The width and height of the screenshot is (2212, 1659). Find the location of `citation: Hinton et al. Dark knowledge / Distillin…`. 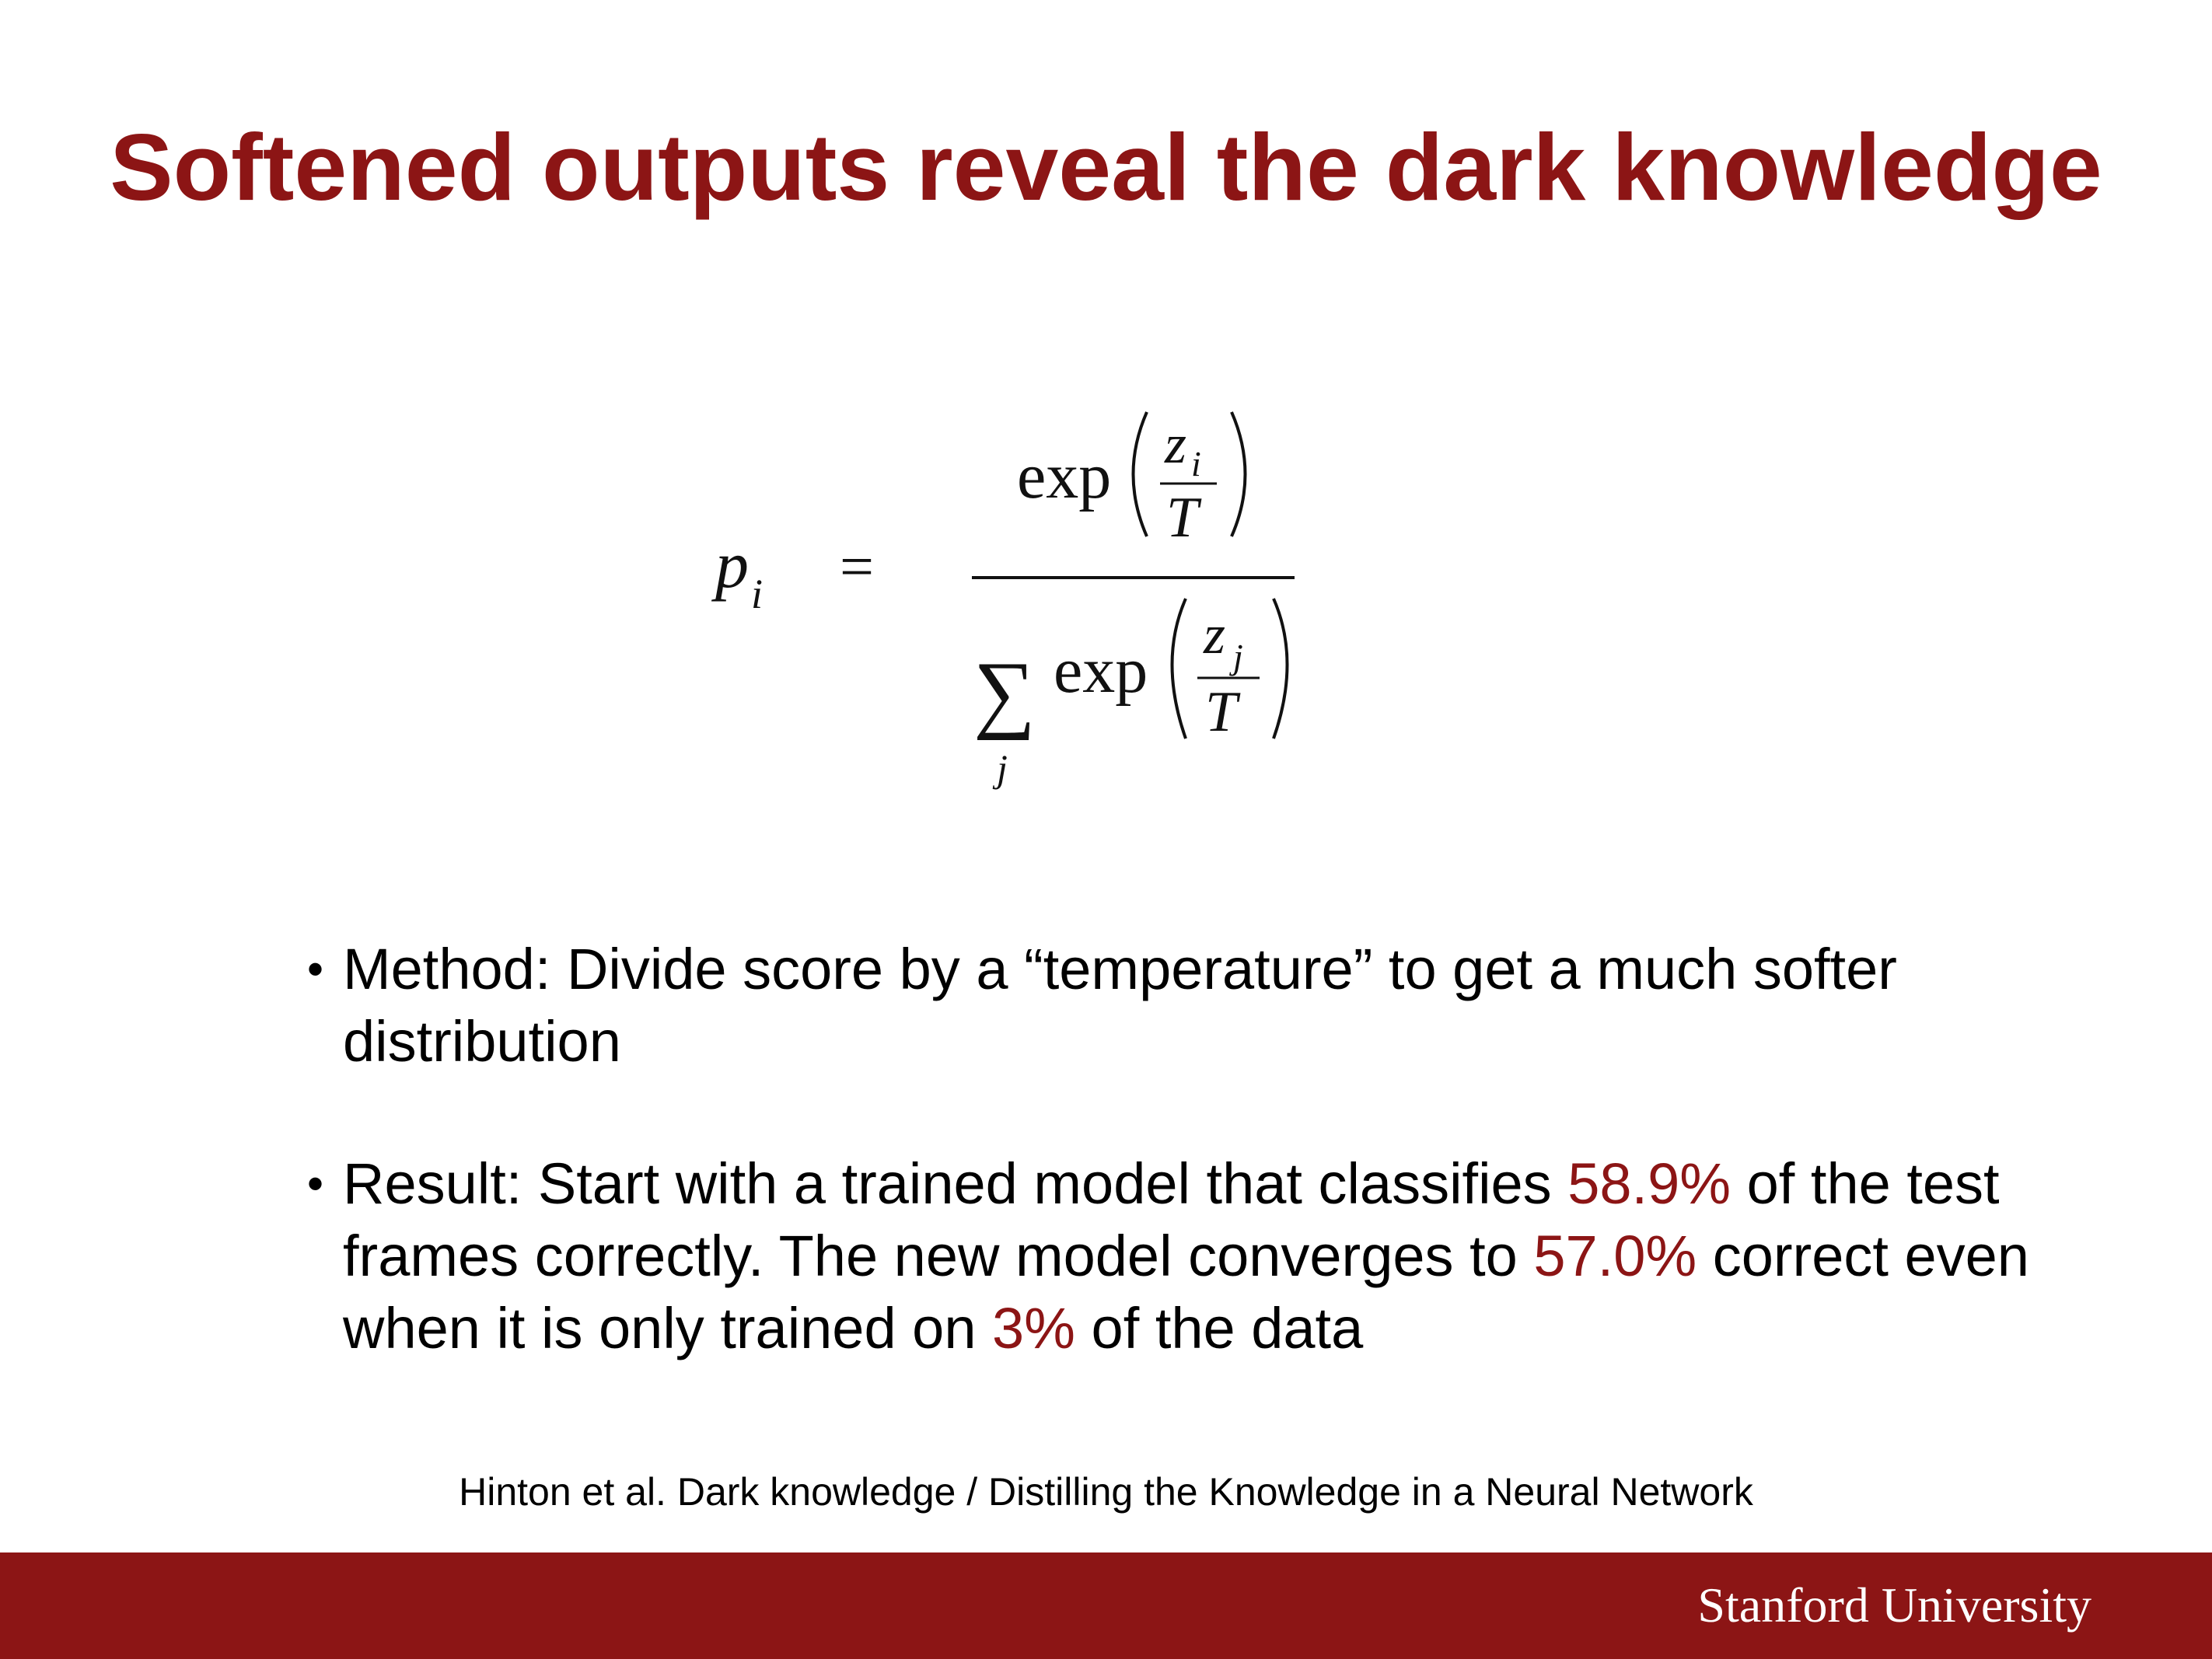

citation: Hinton et al. Dark knowledge / Distillin… is located at coordinates (1106, 1492).